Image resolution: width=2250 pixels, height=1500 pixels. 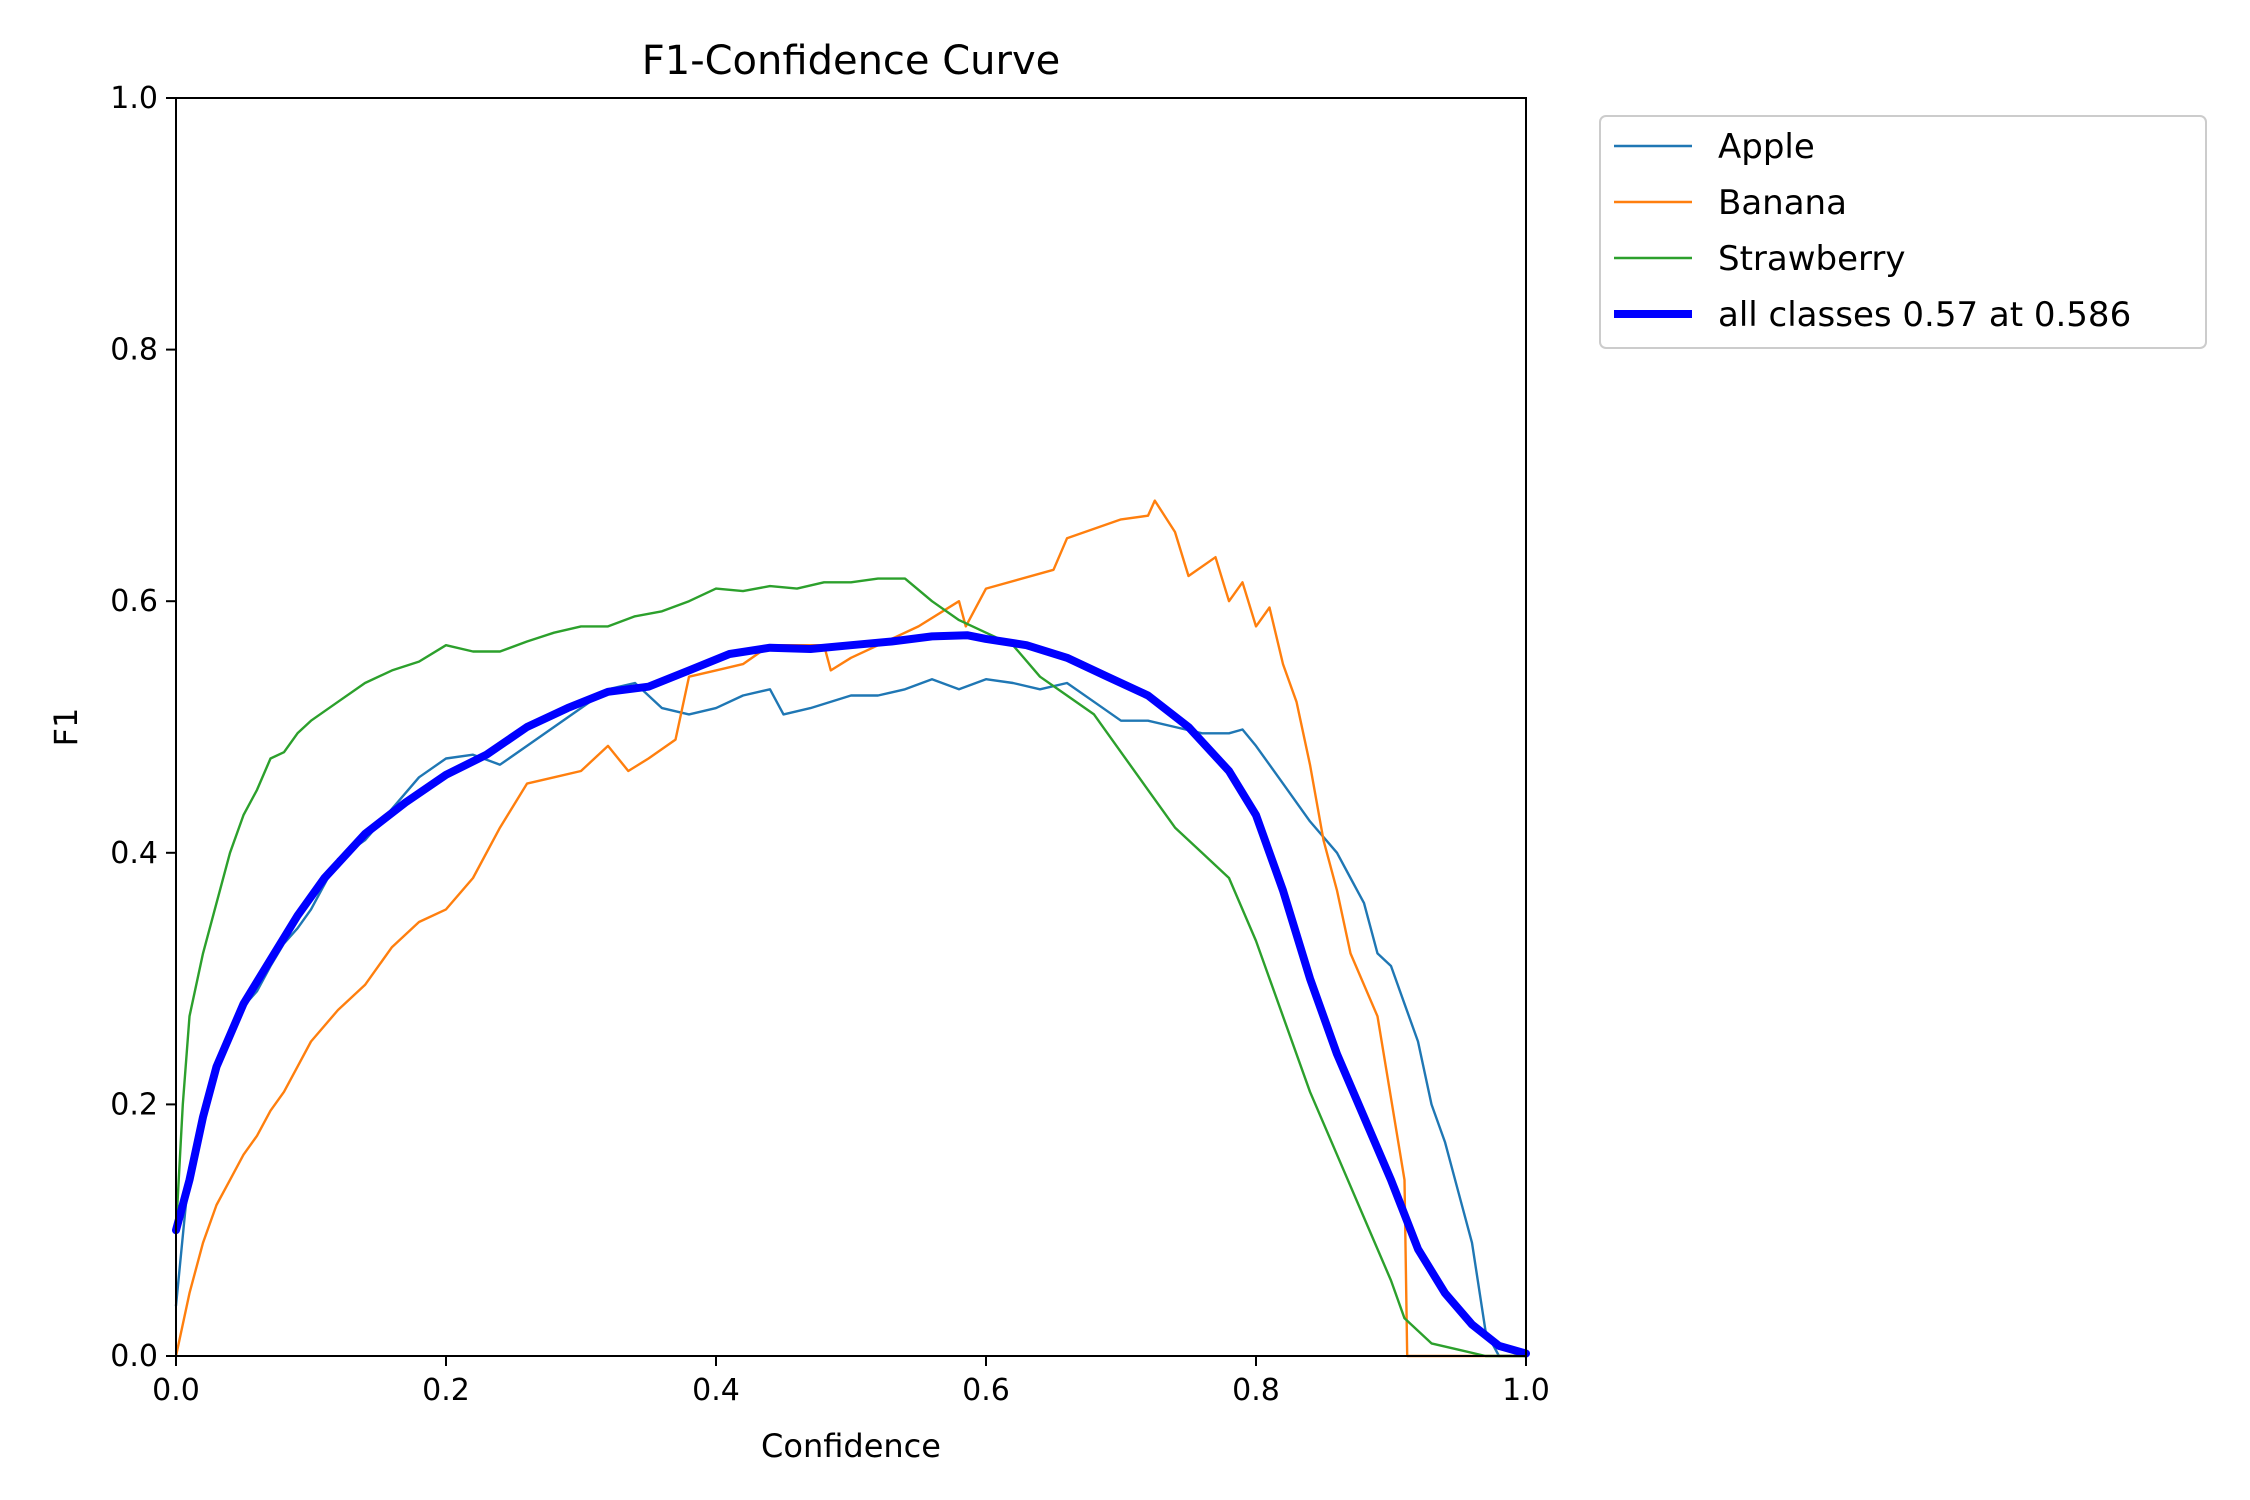 I want to click on y-tick-label: 0.2, so click(x=134, y=1104).